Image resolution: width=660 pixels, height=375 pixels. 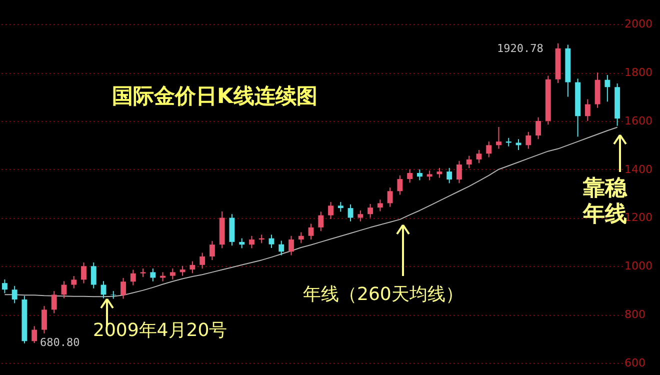 What do you see at coordinates (520, 48) in the screenshot?
I see `annotation: 1920.78` at bounding box center [520, 48].